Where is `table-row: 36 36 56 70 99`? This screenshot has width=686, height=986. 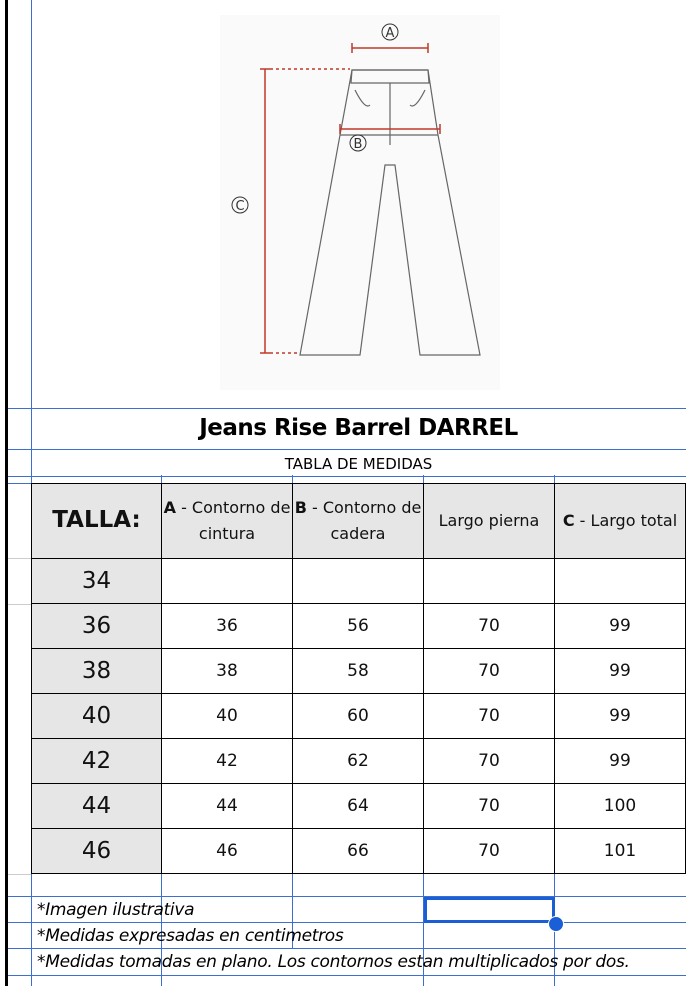
table-row: 36 36 56 70 99 is located at coordinates (358, 626).